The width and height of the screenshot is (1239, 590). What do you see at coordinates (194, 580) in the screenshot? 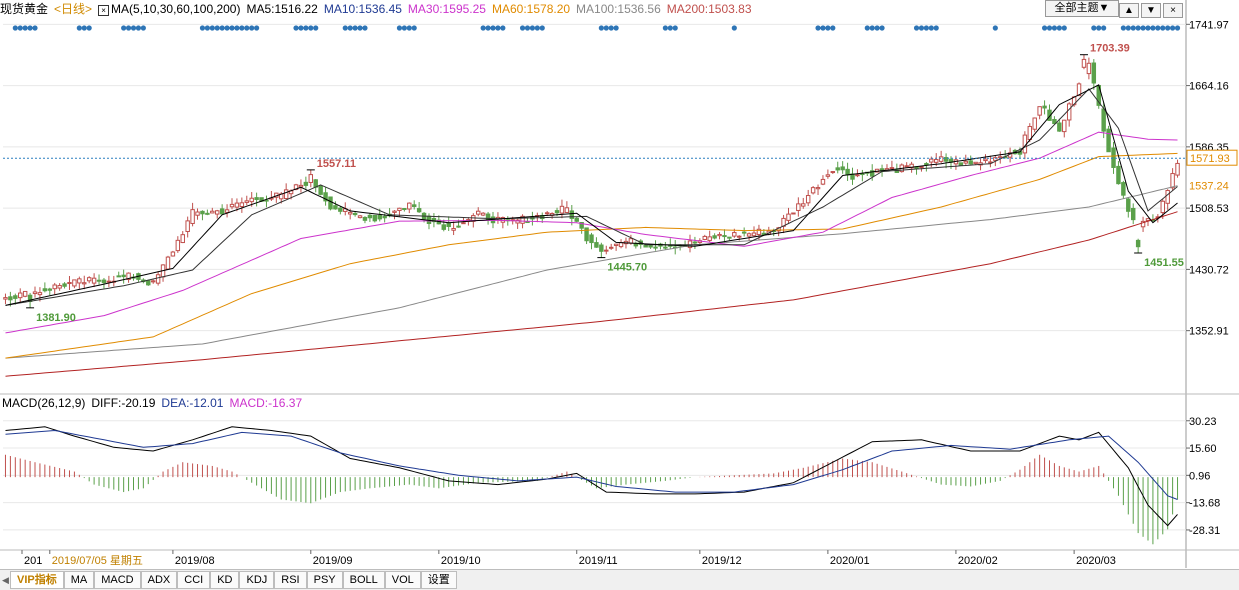
I see `tab-cci: CCI` at bounding box center [194, 580].